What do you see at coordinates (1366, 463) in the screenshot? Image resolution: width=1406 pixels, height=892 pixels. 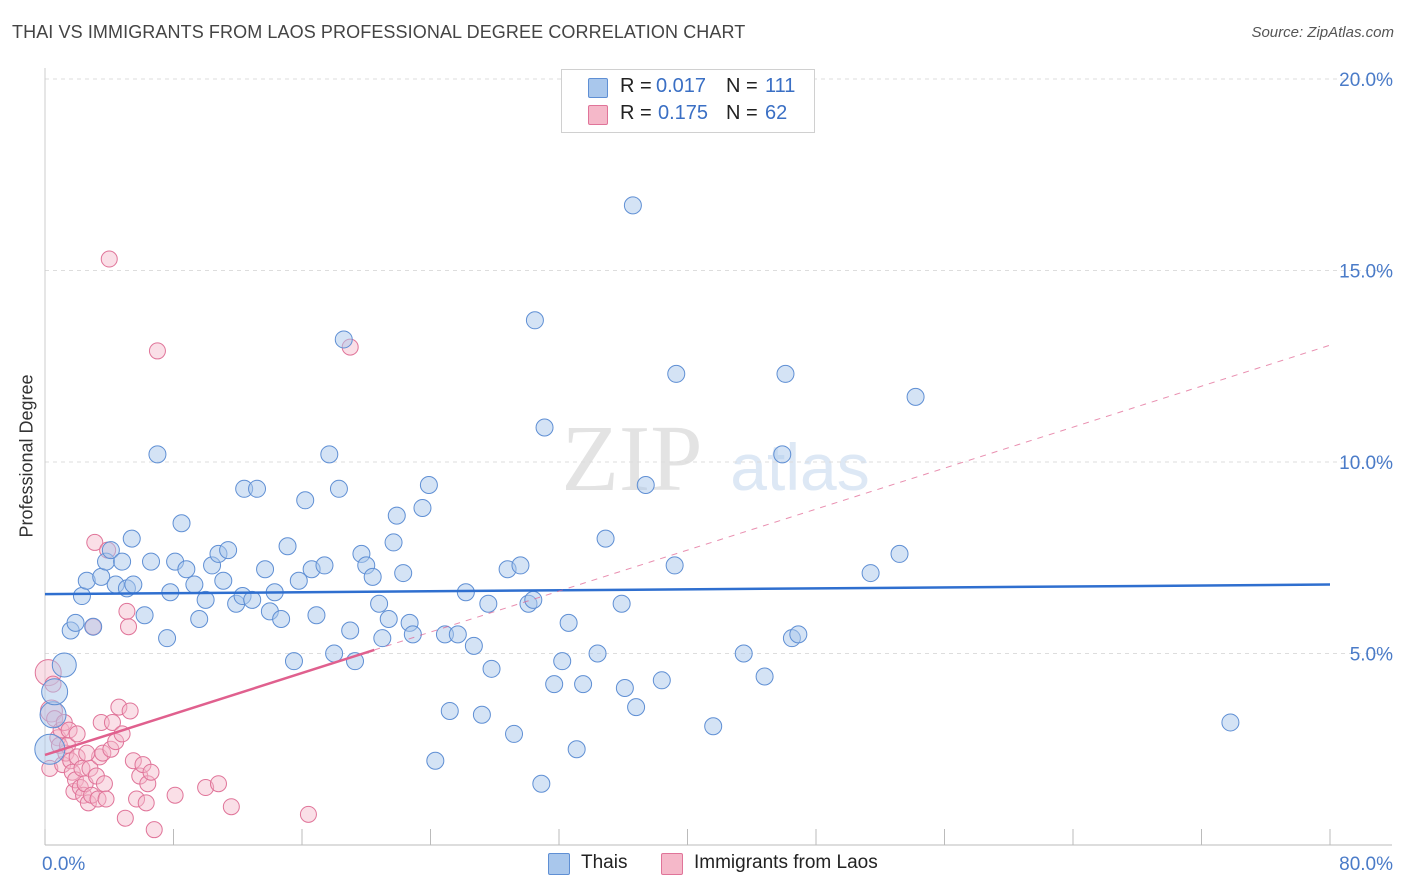 I see `y-tick-label: 10.0%` at bounding box center [1366, 463].